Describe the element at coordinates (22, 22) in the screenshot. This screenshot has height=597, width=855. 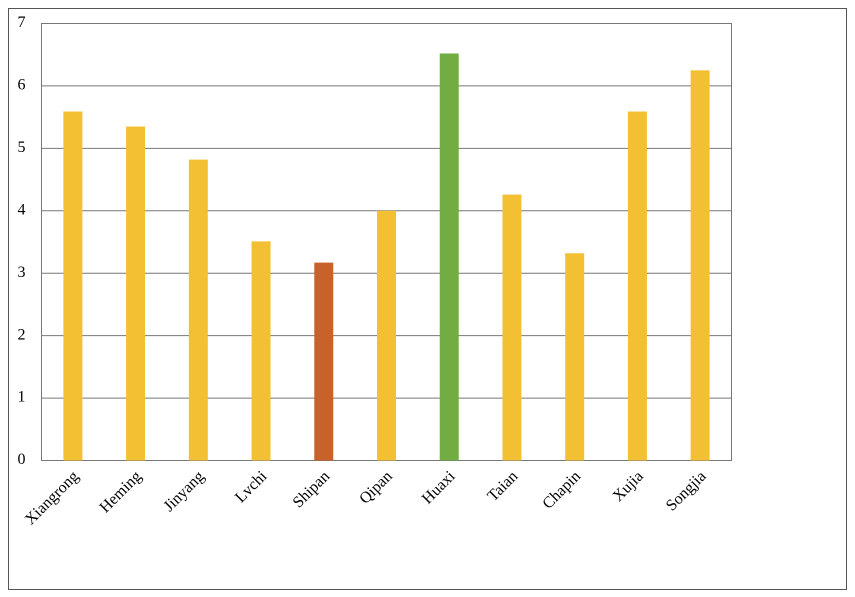
I see `y-tick-label: 7` at that location.